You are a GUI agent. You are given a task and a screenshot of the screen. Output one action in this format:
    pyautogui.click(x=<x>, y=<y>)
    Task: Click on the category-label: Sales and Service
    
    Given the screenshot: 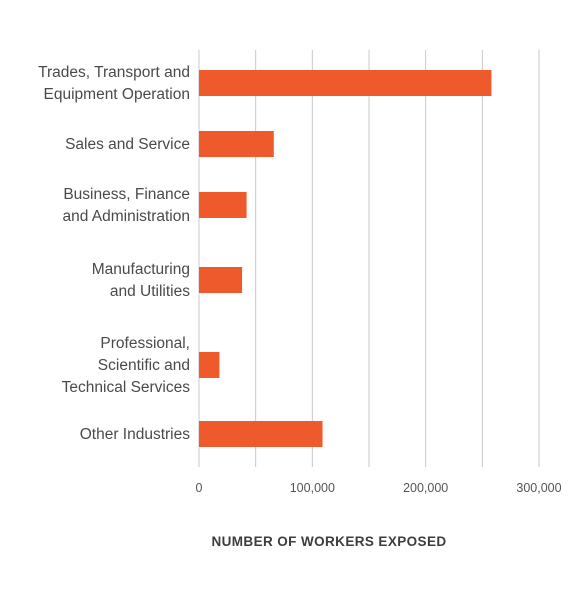 What is the action you would take?
    pyautogui.click(x=127, y=144)
    